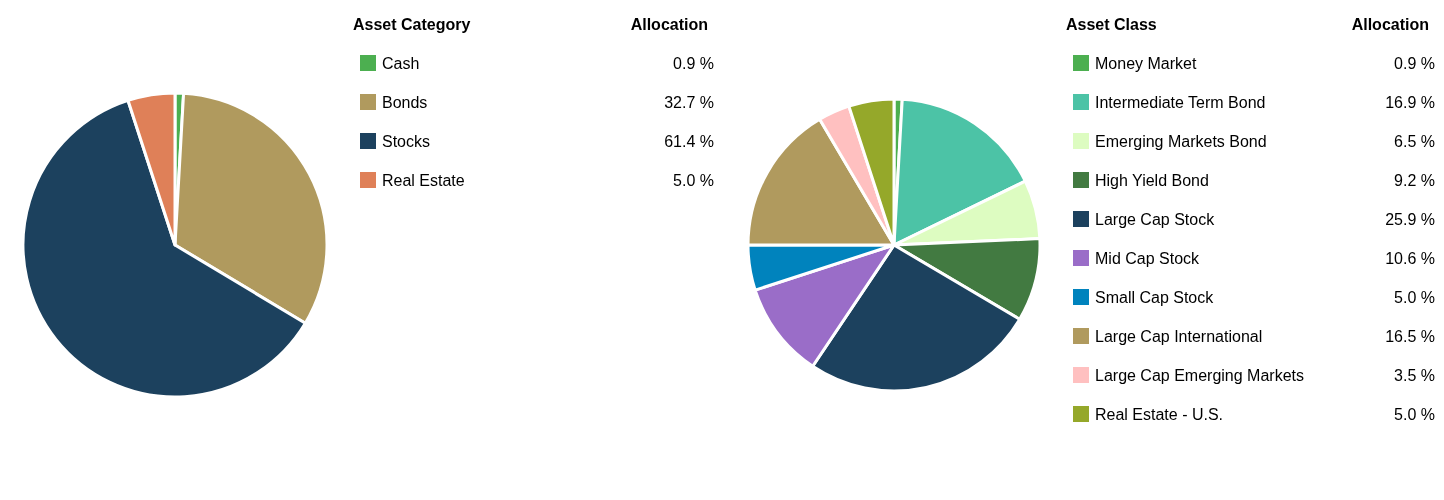 The width and height of the screenshot is (1444, 500). I want to click on legend-label: Mid Cap Stock, so click(1148, 258).